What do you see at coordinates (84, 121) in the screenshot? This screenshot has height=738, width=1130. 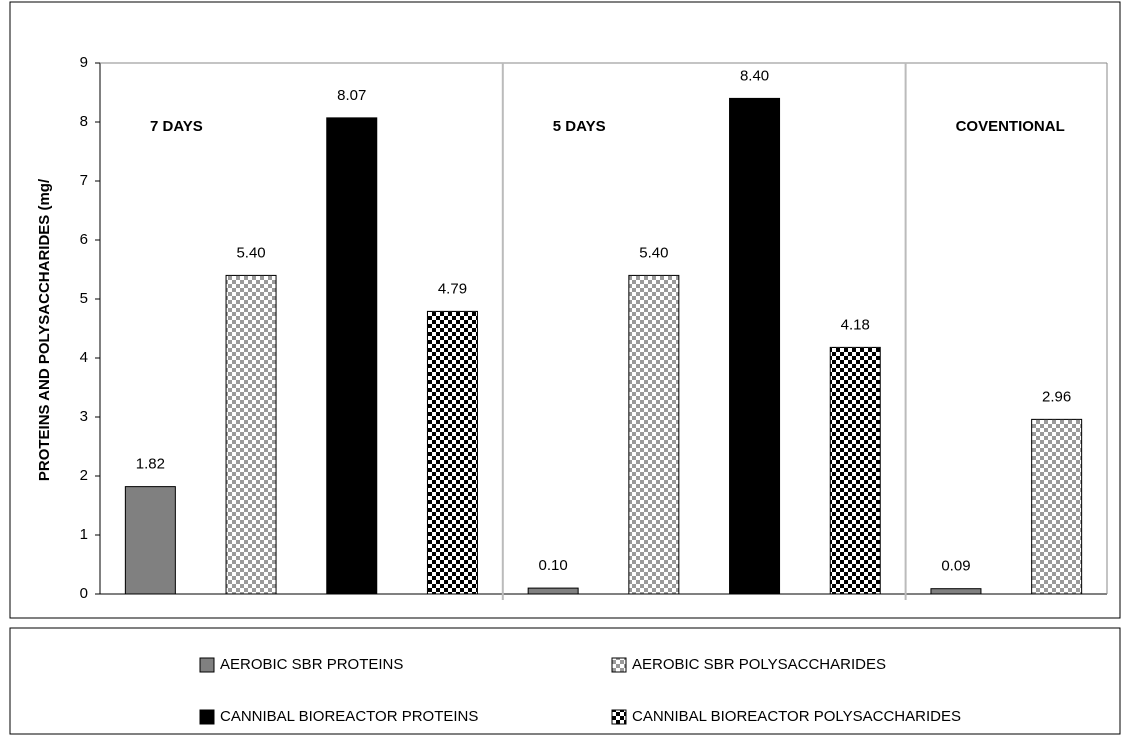 I see `y-tick-label: 8` at bounding box center [84, 121].